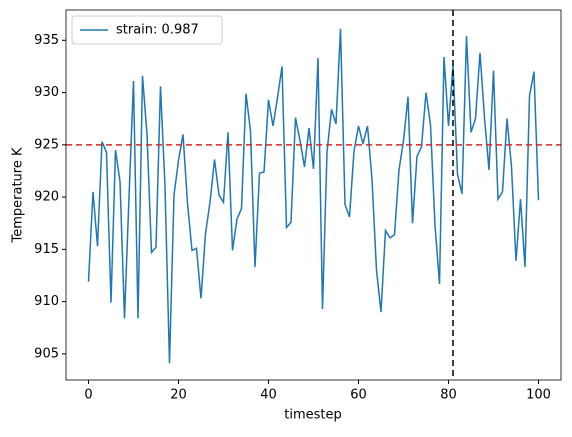 The height and width of the screenshot is (437, 572). Describe the element at coordinates (46, 249) in the screenshot. I see `y-tick-label: 915` at that location.